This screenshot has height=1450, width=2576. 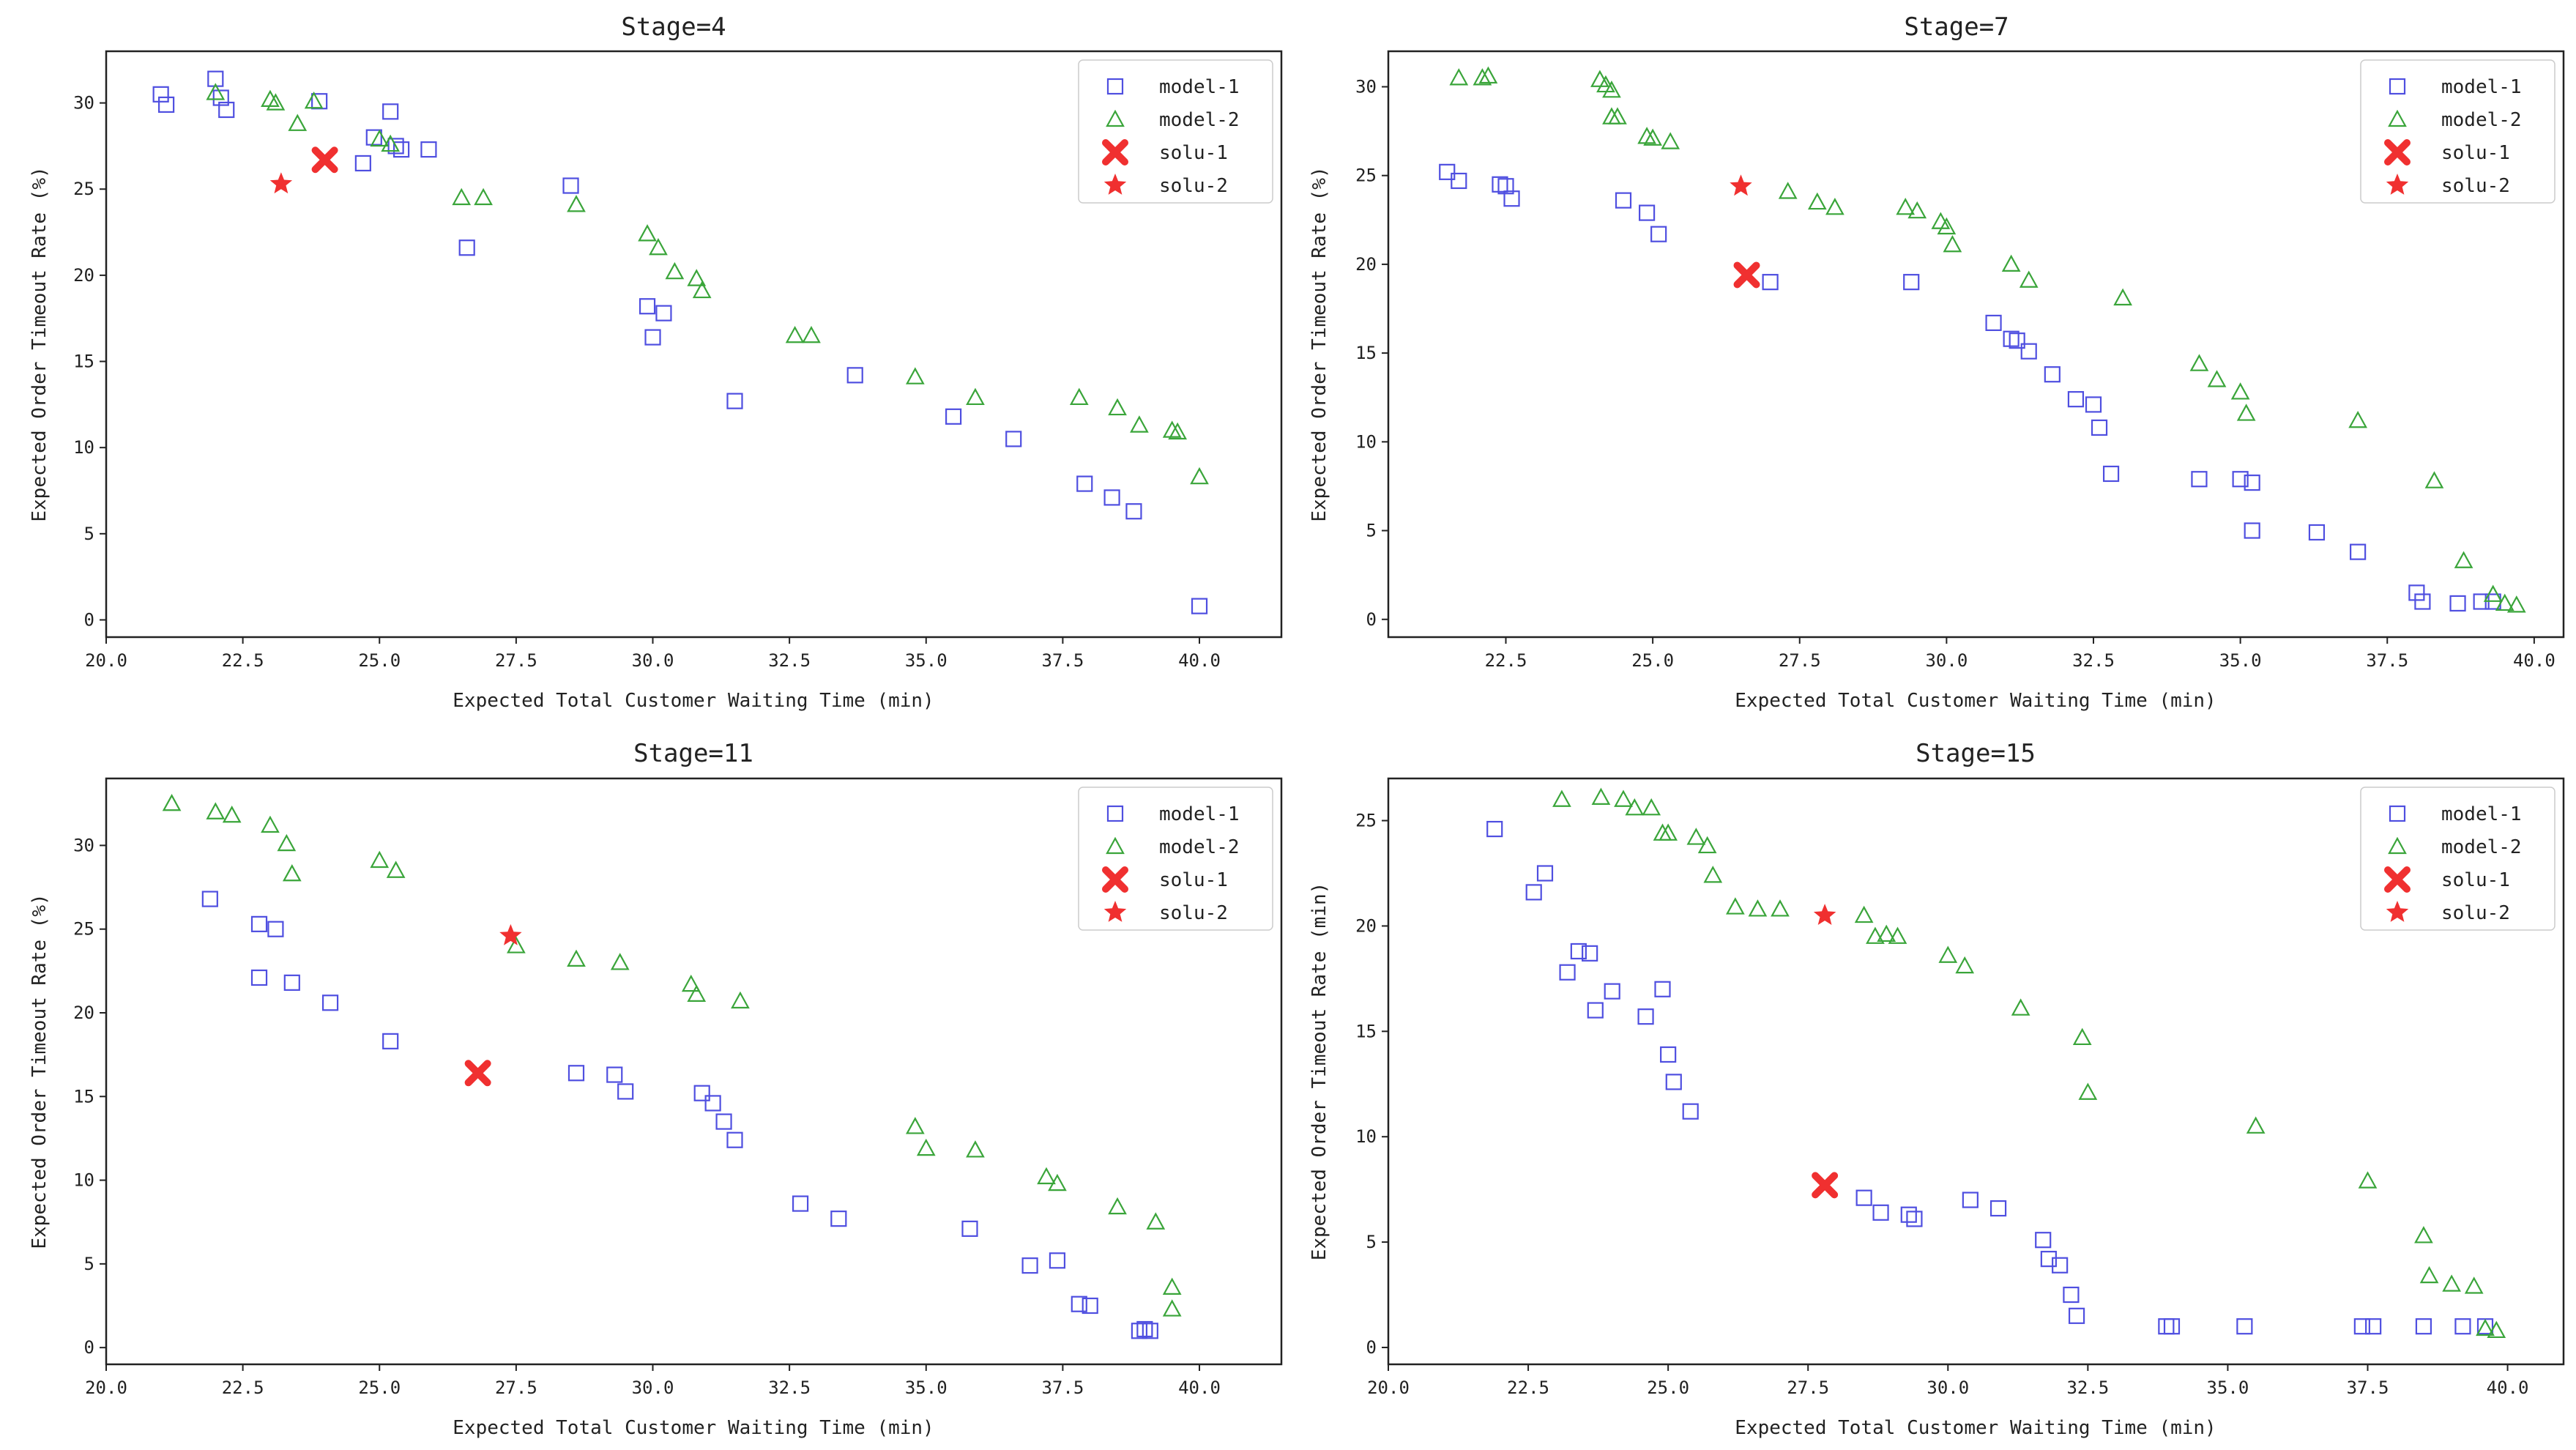 What do you see at coordinates (2475, 153) in the screenshot?
I see `legend-label: solu-1` at bounding box center [2475, 153].